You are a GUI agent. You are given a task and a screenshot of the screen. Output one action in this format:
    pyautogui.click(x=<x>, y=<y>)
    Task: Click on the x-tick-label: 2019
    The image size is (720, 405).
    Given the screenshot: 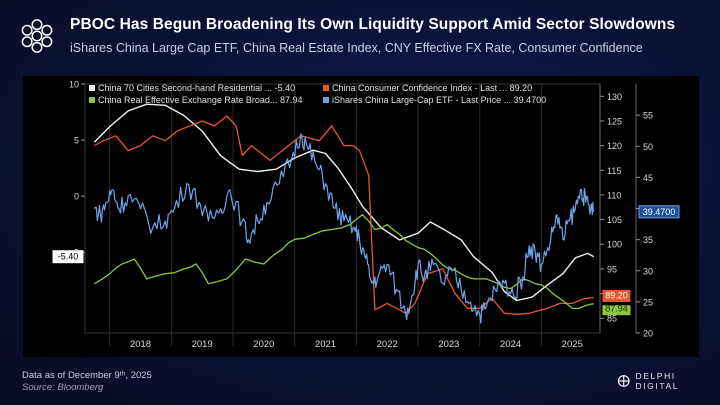 What is the action you would take?
    pyautogui.click(x=202, y=344)
    